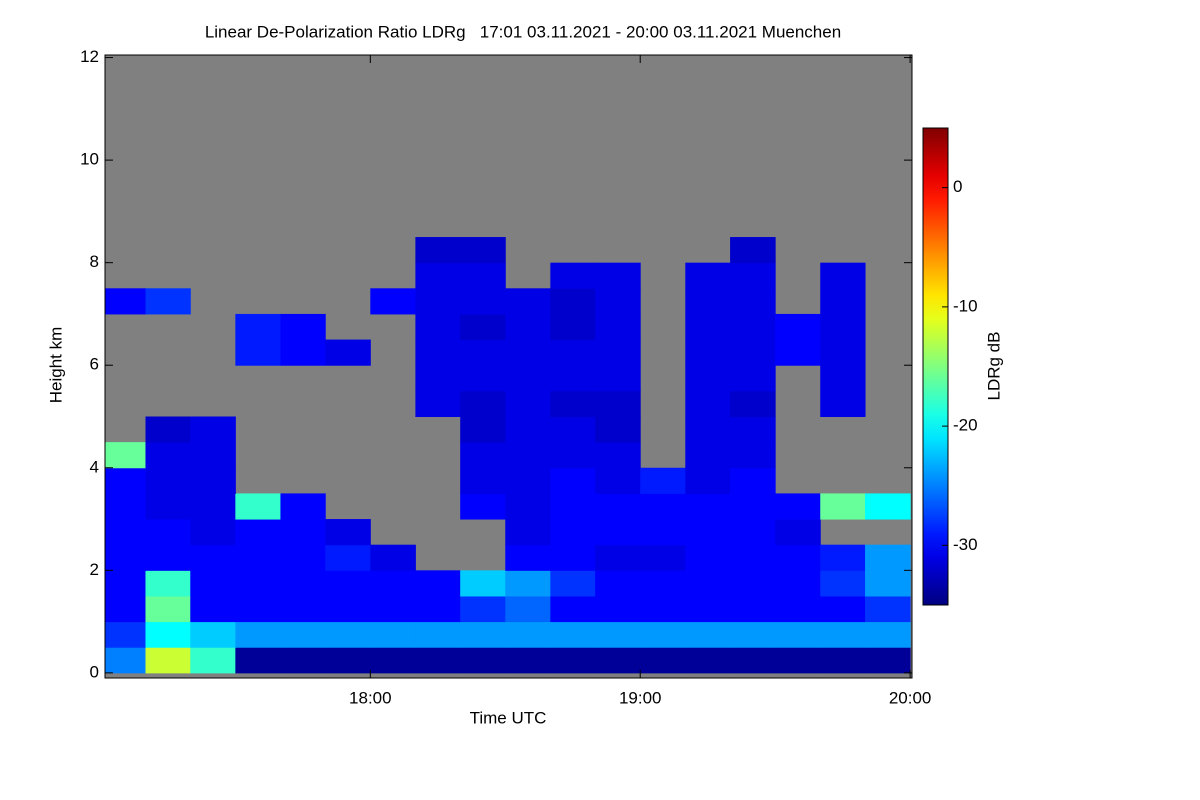  What do you see at coordinates (965, 305) in the screenshot?
I see `colorbar-tick-label: -10` at bounding box center [965, 305].